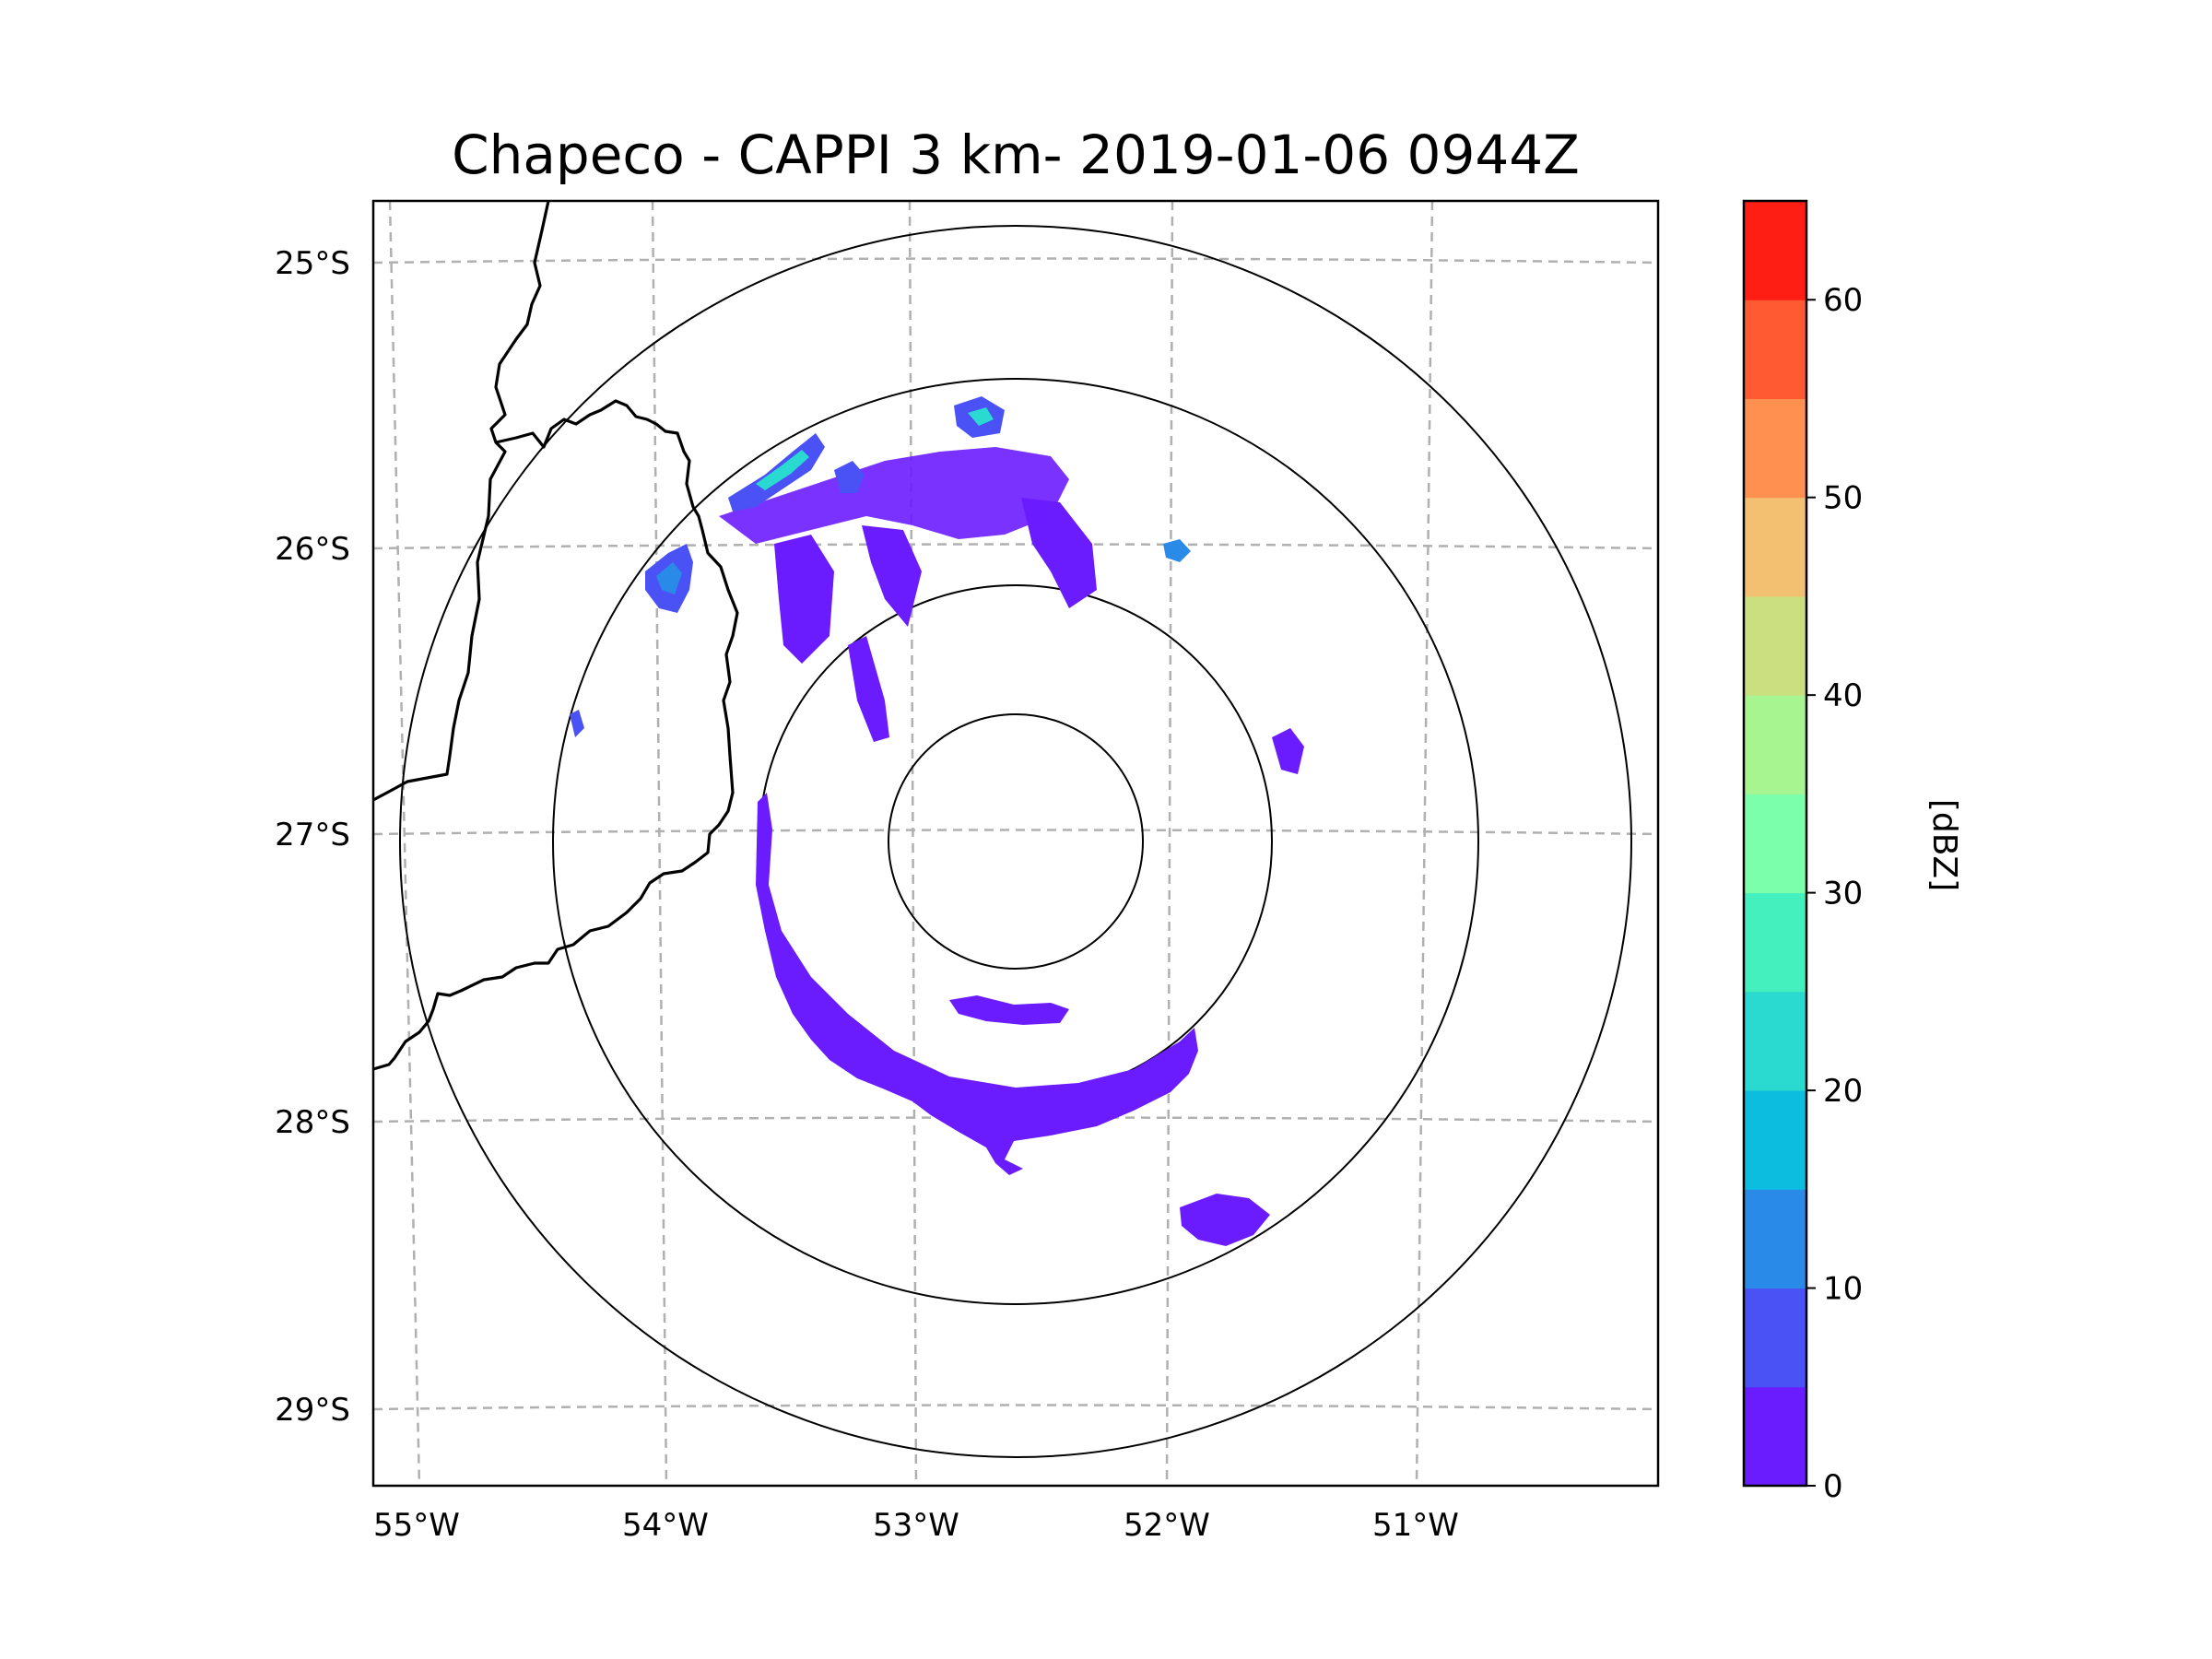  I want to click on parallel-25s, so click(1015, 261).